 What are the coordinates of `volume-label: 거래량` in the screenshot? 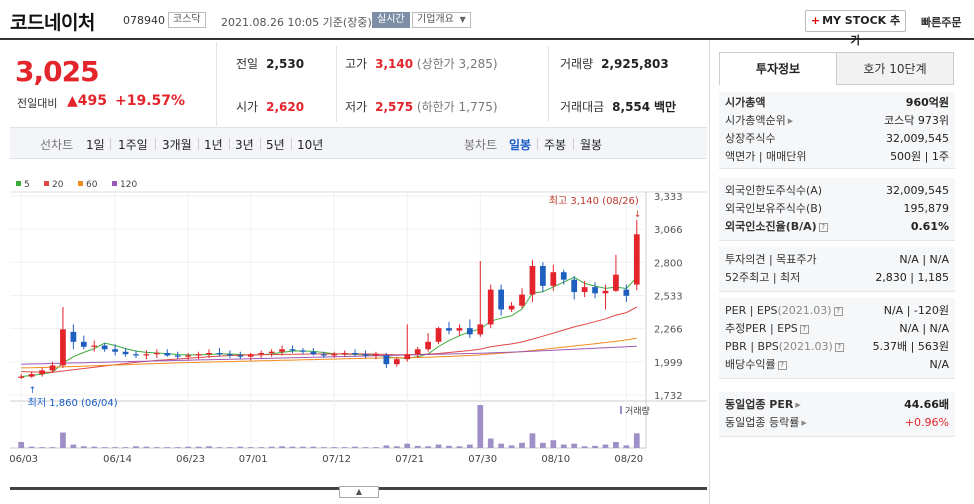 It's located at (577, 64).